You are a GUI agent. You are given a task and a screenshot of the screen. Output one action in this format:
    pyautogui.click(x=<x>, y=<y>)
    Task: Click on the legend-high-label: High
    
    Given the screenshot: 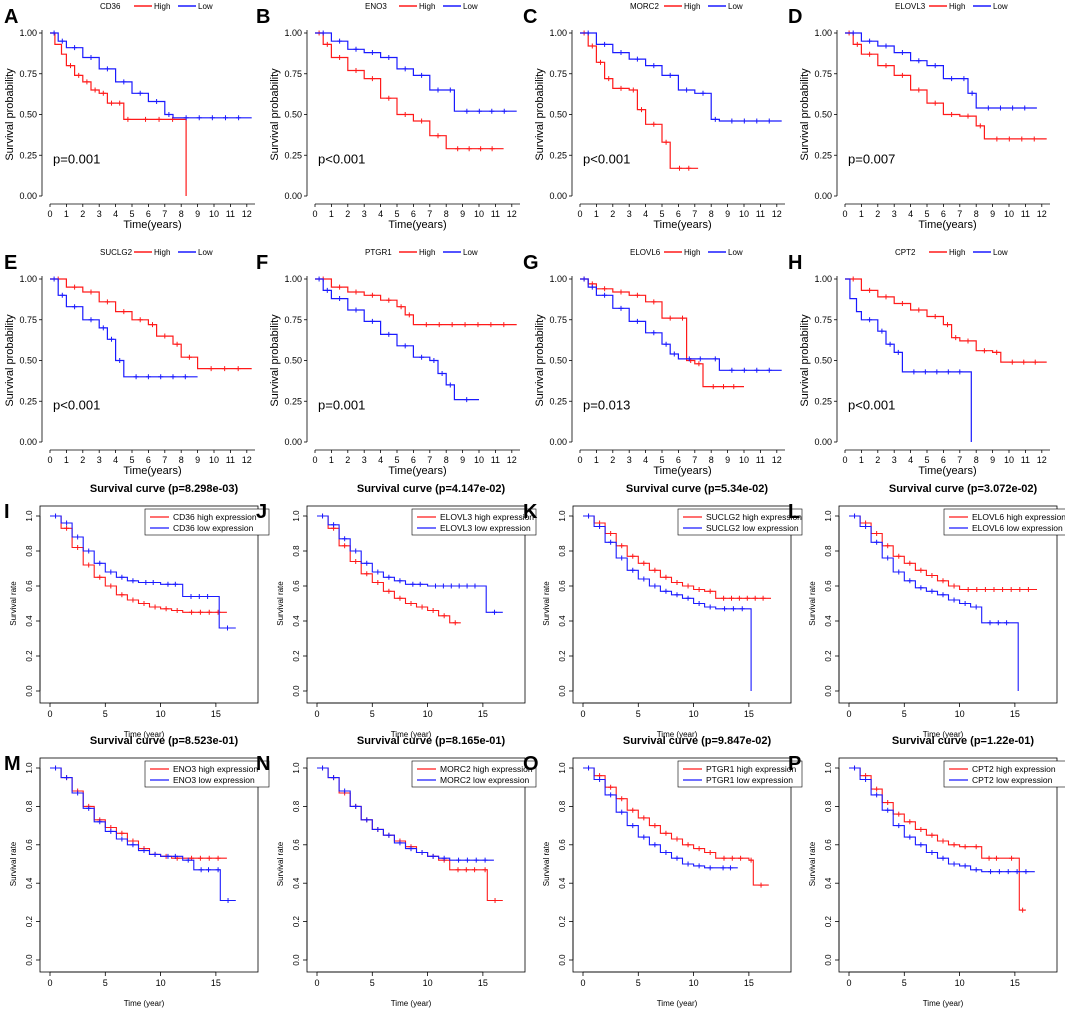 What is the action you would take?
    pyautogui.click(x=427, y=252)
    